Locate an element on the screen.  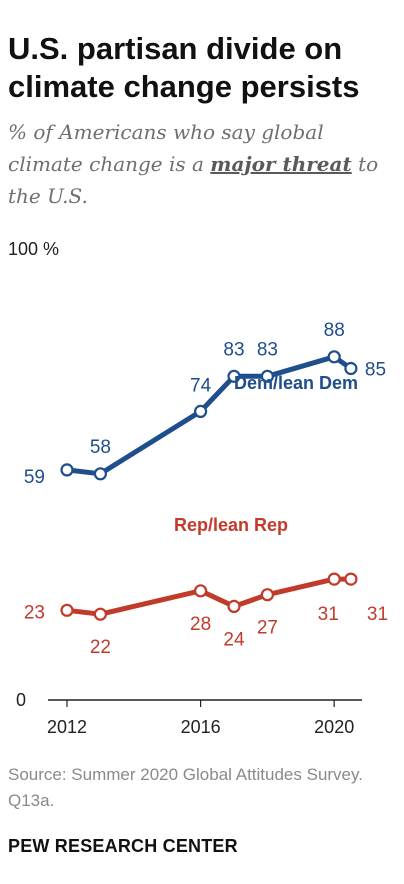
x-tick-label: 2016 is located at coordinates (201, 727).